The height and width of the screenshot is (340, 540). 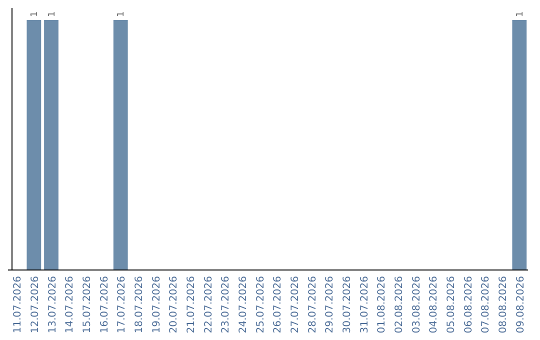 What do you see at coordinates (18, 305) in the screenshot?
I see `x-tick-label: 11.07.2026` at bounding box center [18, 305].